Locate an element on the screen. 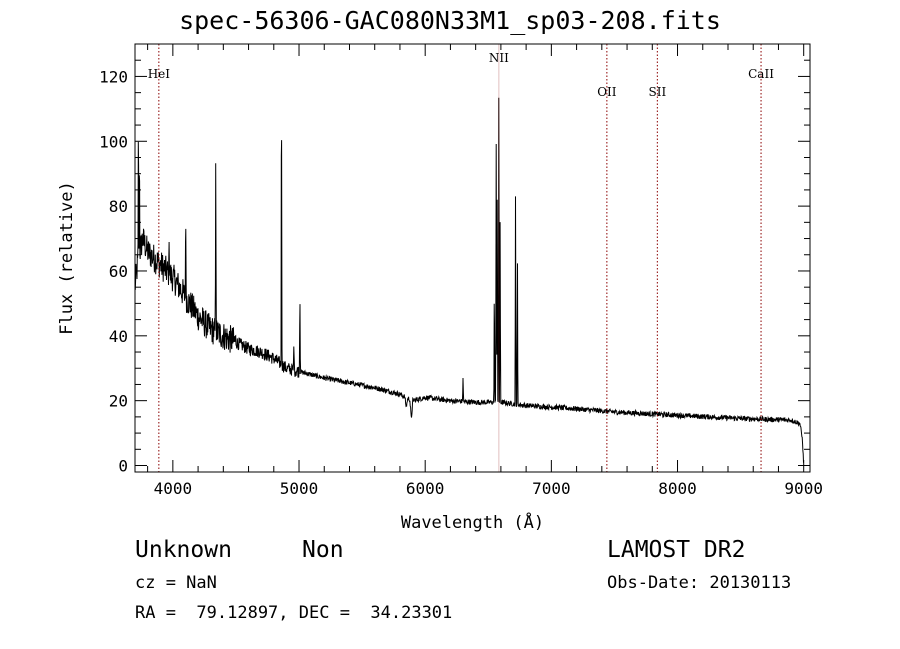 This screenshot has height=649, width=900. x-tick-label: 9000 is located at coordinates (803, 488).